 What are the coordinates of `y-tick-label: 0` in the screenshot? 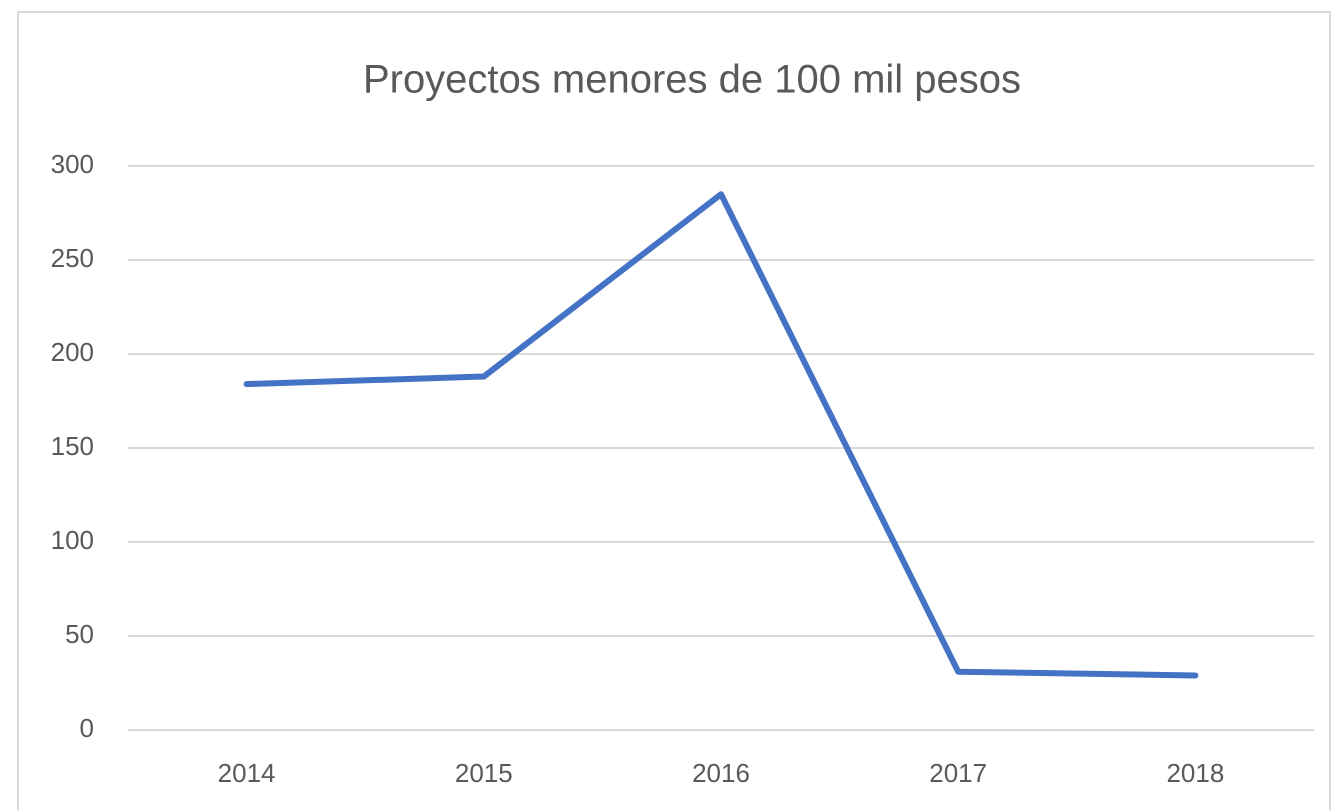 It's located at (87, 728).